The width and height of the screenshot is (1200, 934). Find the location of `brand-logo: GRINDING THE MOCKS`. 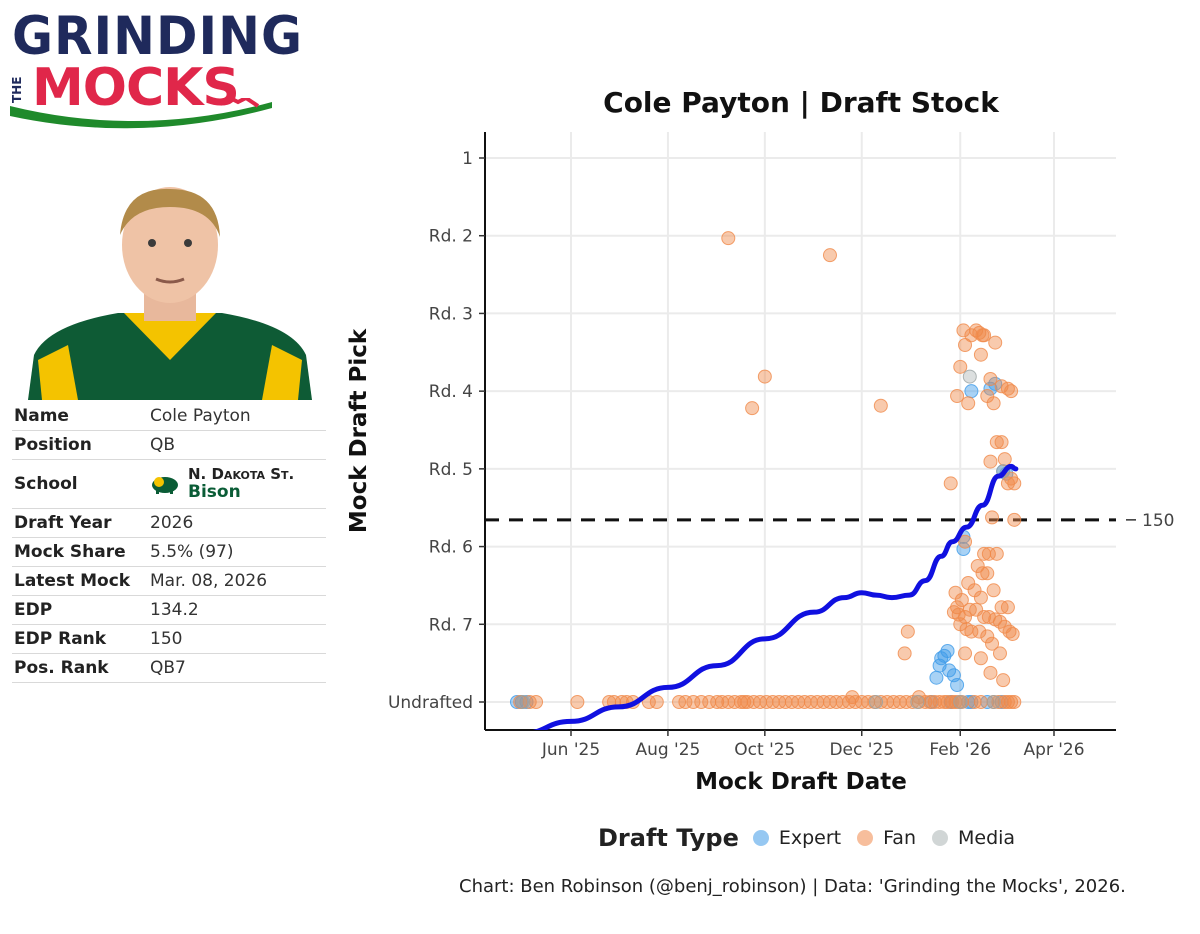

brand-logo: GRINDING THE MOCKS is located at coordinates (156, 71).